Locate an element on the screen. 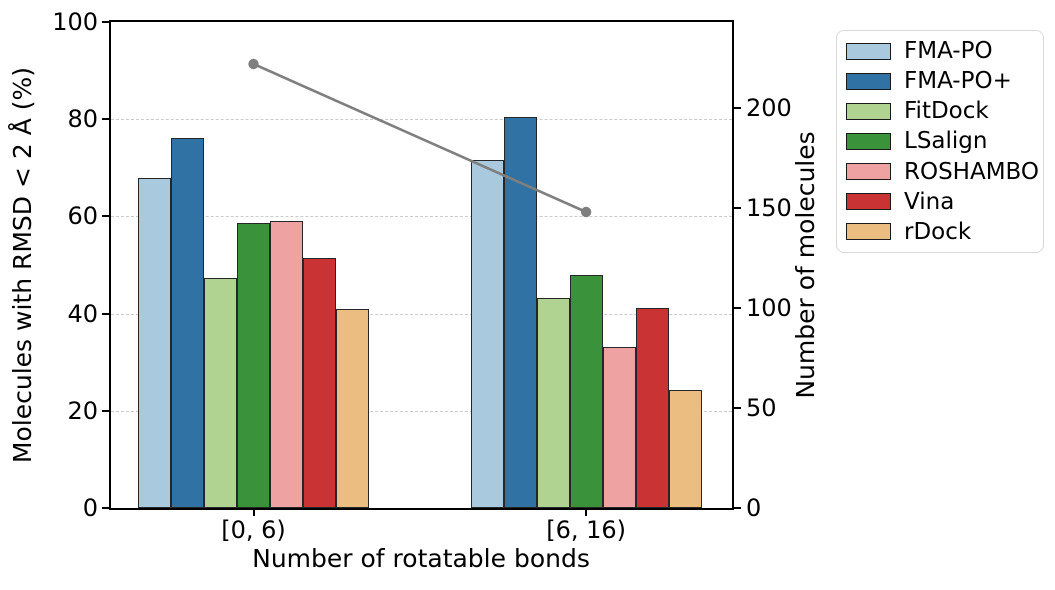 The width and height of the screenshot is (1055, 590). legend-label: FMA-PO is located at coordinates (948, 51).